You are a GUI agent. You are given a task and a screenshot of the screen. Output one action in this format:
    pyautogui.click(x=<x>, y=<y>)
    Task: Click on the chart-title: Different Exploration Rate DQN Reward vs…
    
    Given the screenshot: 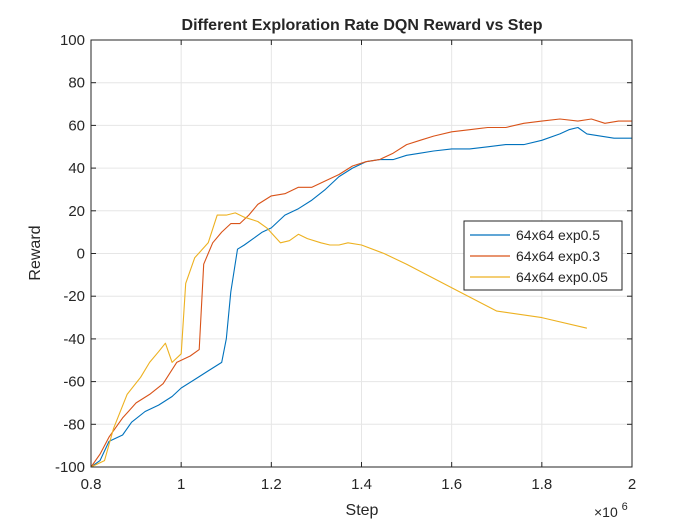 What is the action you would take?
    pyautogui.click(x=362, y=25)
    